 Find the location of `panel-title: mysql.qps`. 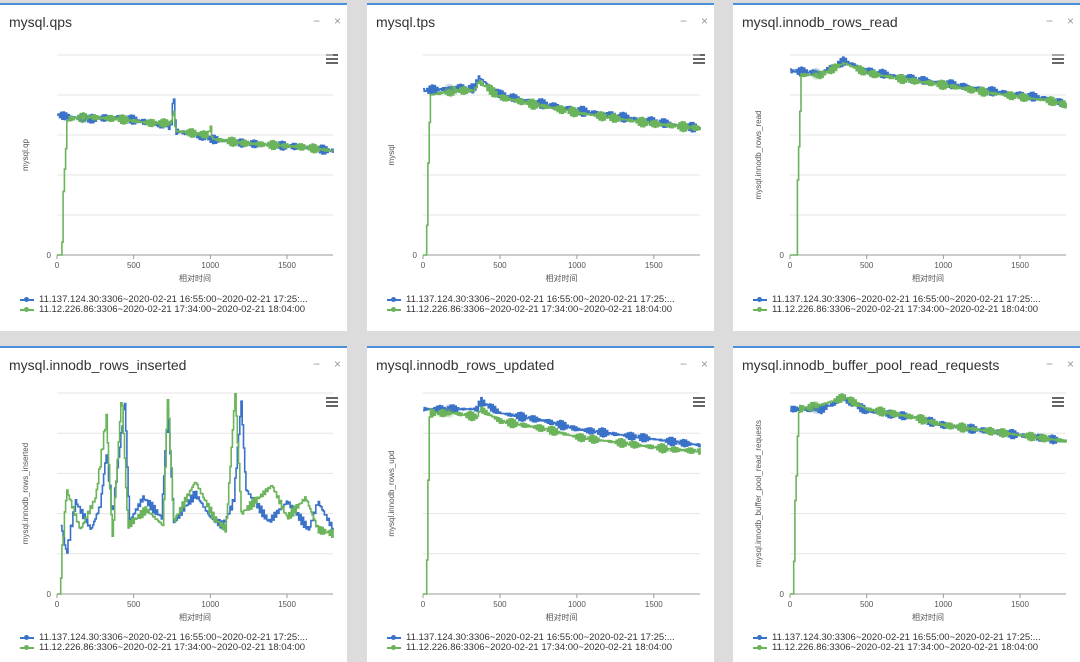

panel-title: mysql.qps is located at coordinates (41, 22).